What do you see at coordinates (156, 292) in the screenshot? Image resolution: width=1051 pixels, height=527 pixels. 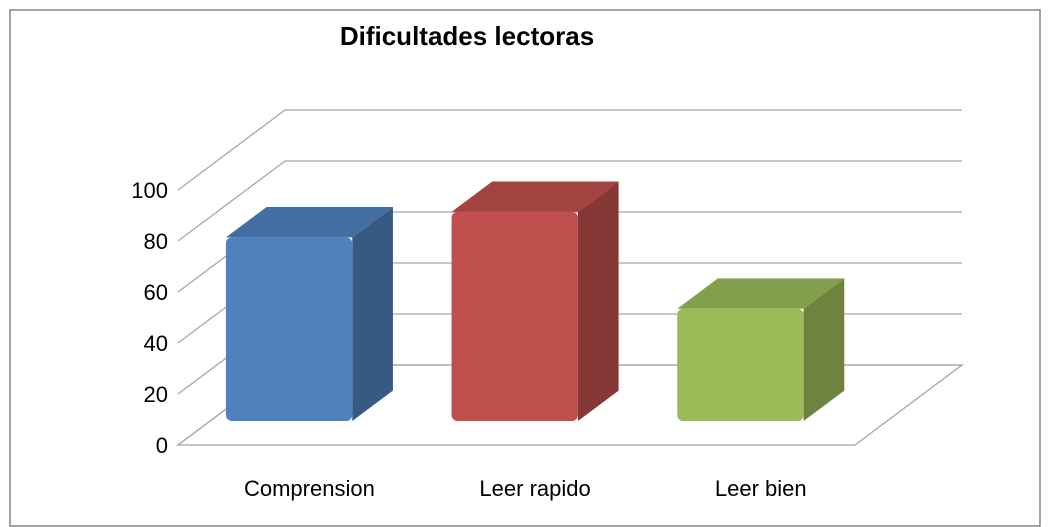 I see `y-tick-label: 60` at bounding box center [156, 292].